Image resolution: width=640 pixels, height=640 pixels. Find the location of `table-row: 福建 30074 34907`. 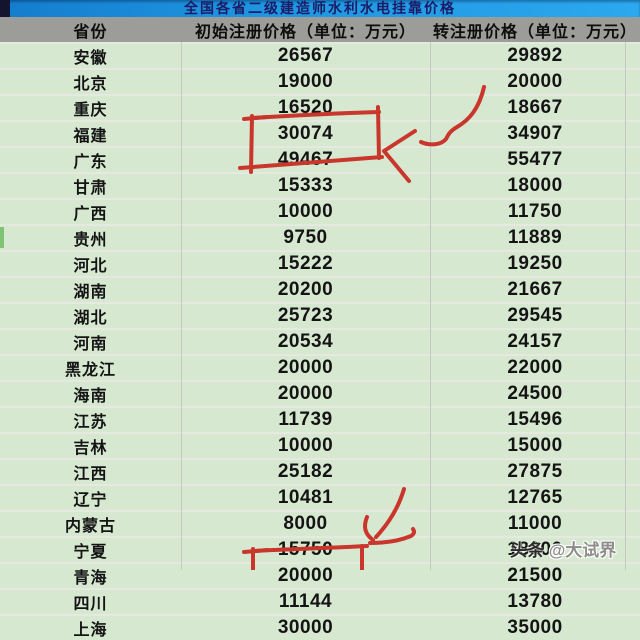

table-row: 福建 30074 34907 is located at coordinates (320, 133).